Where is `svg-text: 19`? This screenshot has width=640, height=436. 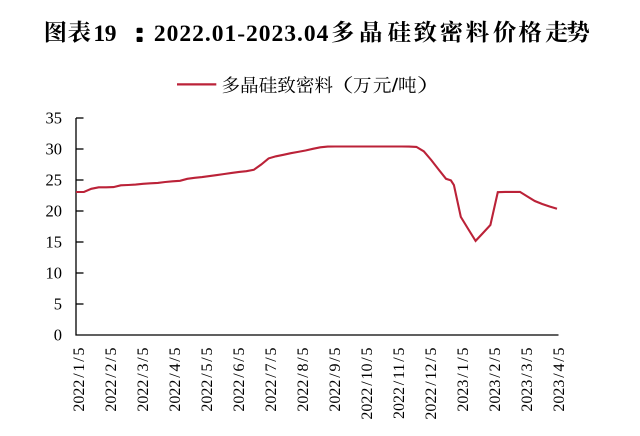
svg-text: 19 is located at coordinates (104, 34).